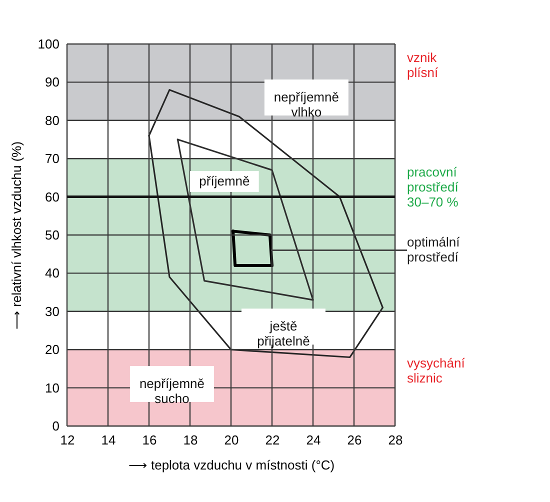  What do you see at coordinates (433, 187) in the screenshot?
I see `band-label: pracovní prostředí 30–70 %` at bounding box center [433, 187].